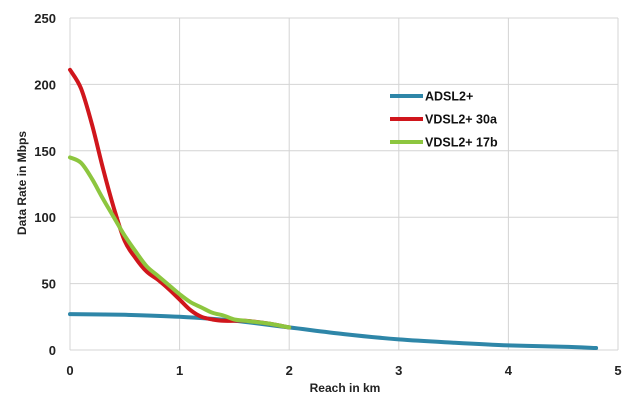 This screenshot has height=398, width=627. What do you see at coordinates (179, 370) in the screenshot?
I see `x-tick-label: 1` at bounding box center [179, 370].